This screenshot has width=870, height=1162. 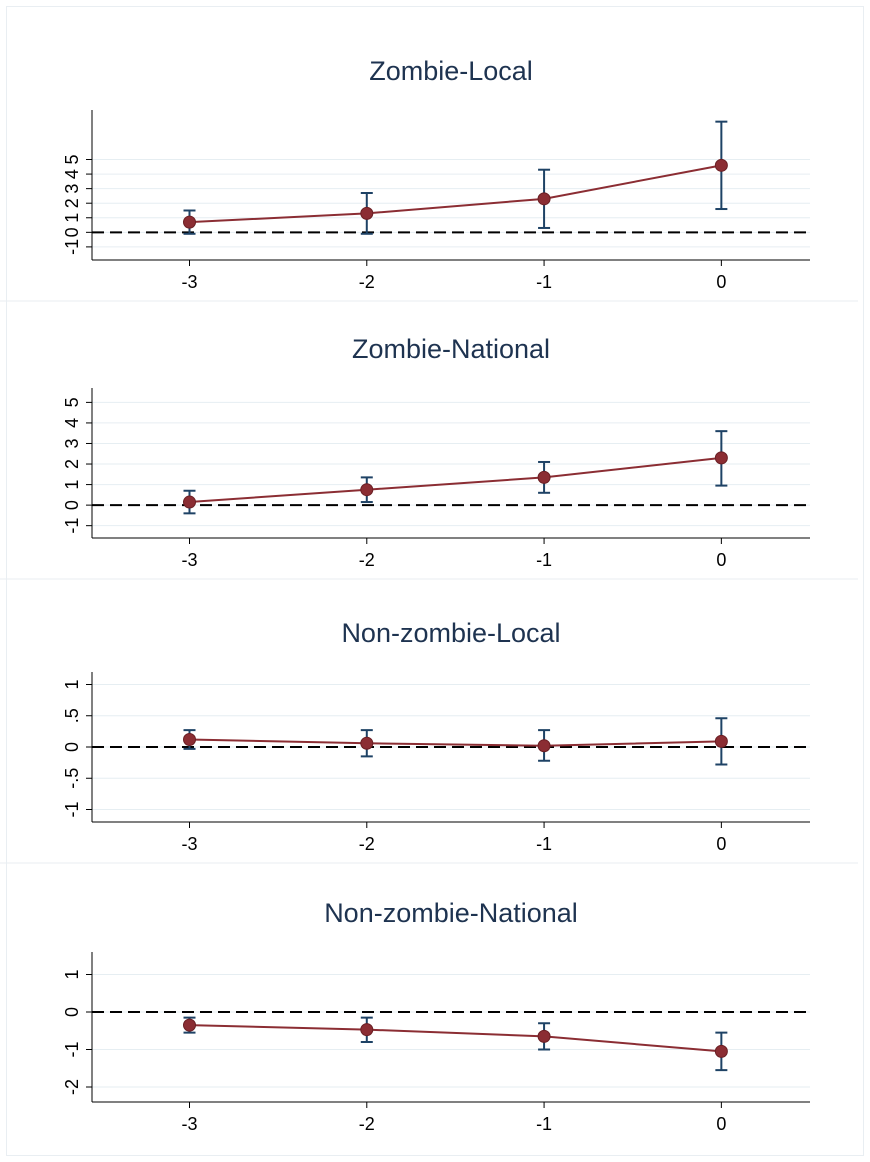 What do you see at coordinates (72, 715) in the screenshot?
I see `y-tick-label: .5` at bounding box center [72, 715].